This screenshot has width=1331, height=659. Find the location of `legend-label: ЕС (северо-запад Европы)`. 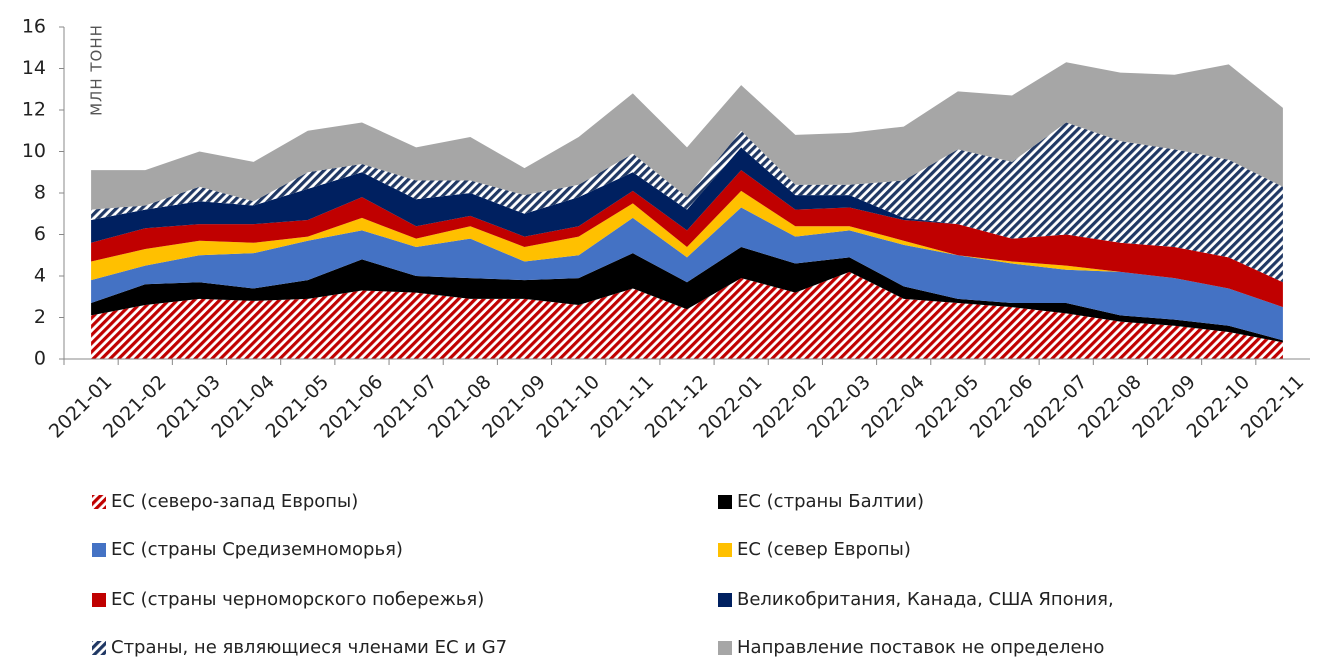

legend-label: ЕС (северо-запад Европы) is located at coordinates (234, 501).